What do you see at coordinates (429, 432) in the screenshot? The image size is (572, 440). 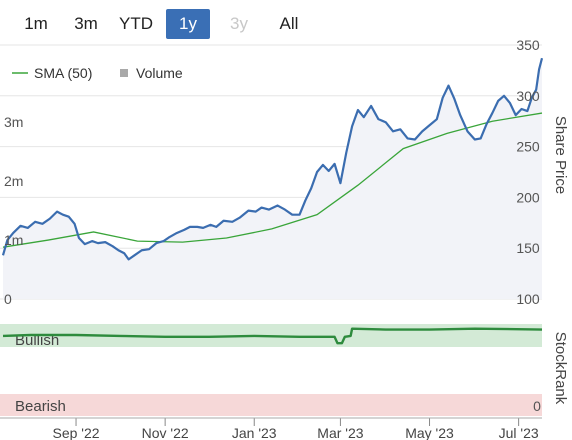 I see `x-tick-label: May '23` at bounding box center [429, 432].